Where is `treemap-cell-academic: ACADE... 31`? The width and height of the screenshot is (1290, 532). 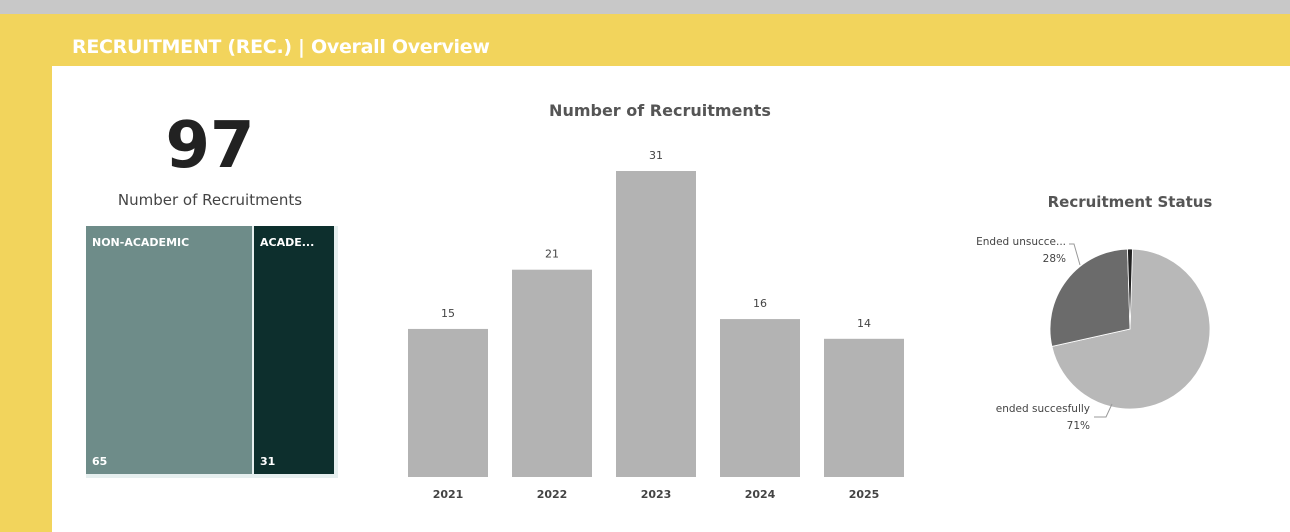
treemap-cell-academic: ACADE... 31 is located at coordinates (294, 350).